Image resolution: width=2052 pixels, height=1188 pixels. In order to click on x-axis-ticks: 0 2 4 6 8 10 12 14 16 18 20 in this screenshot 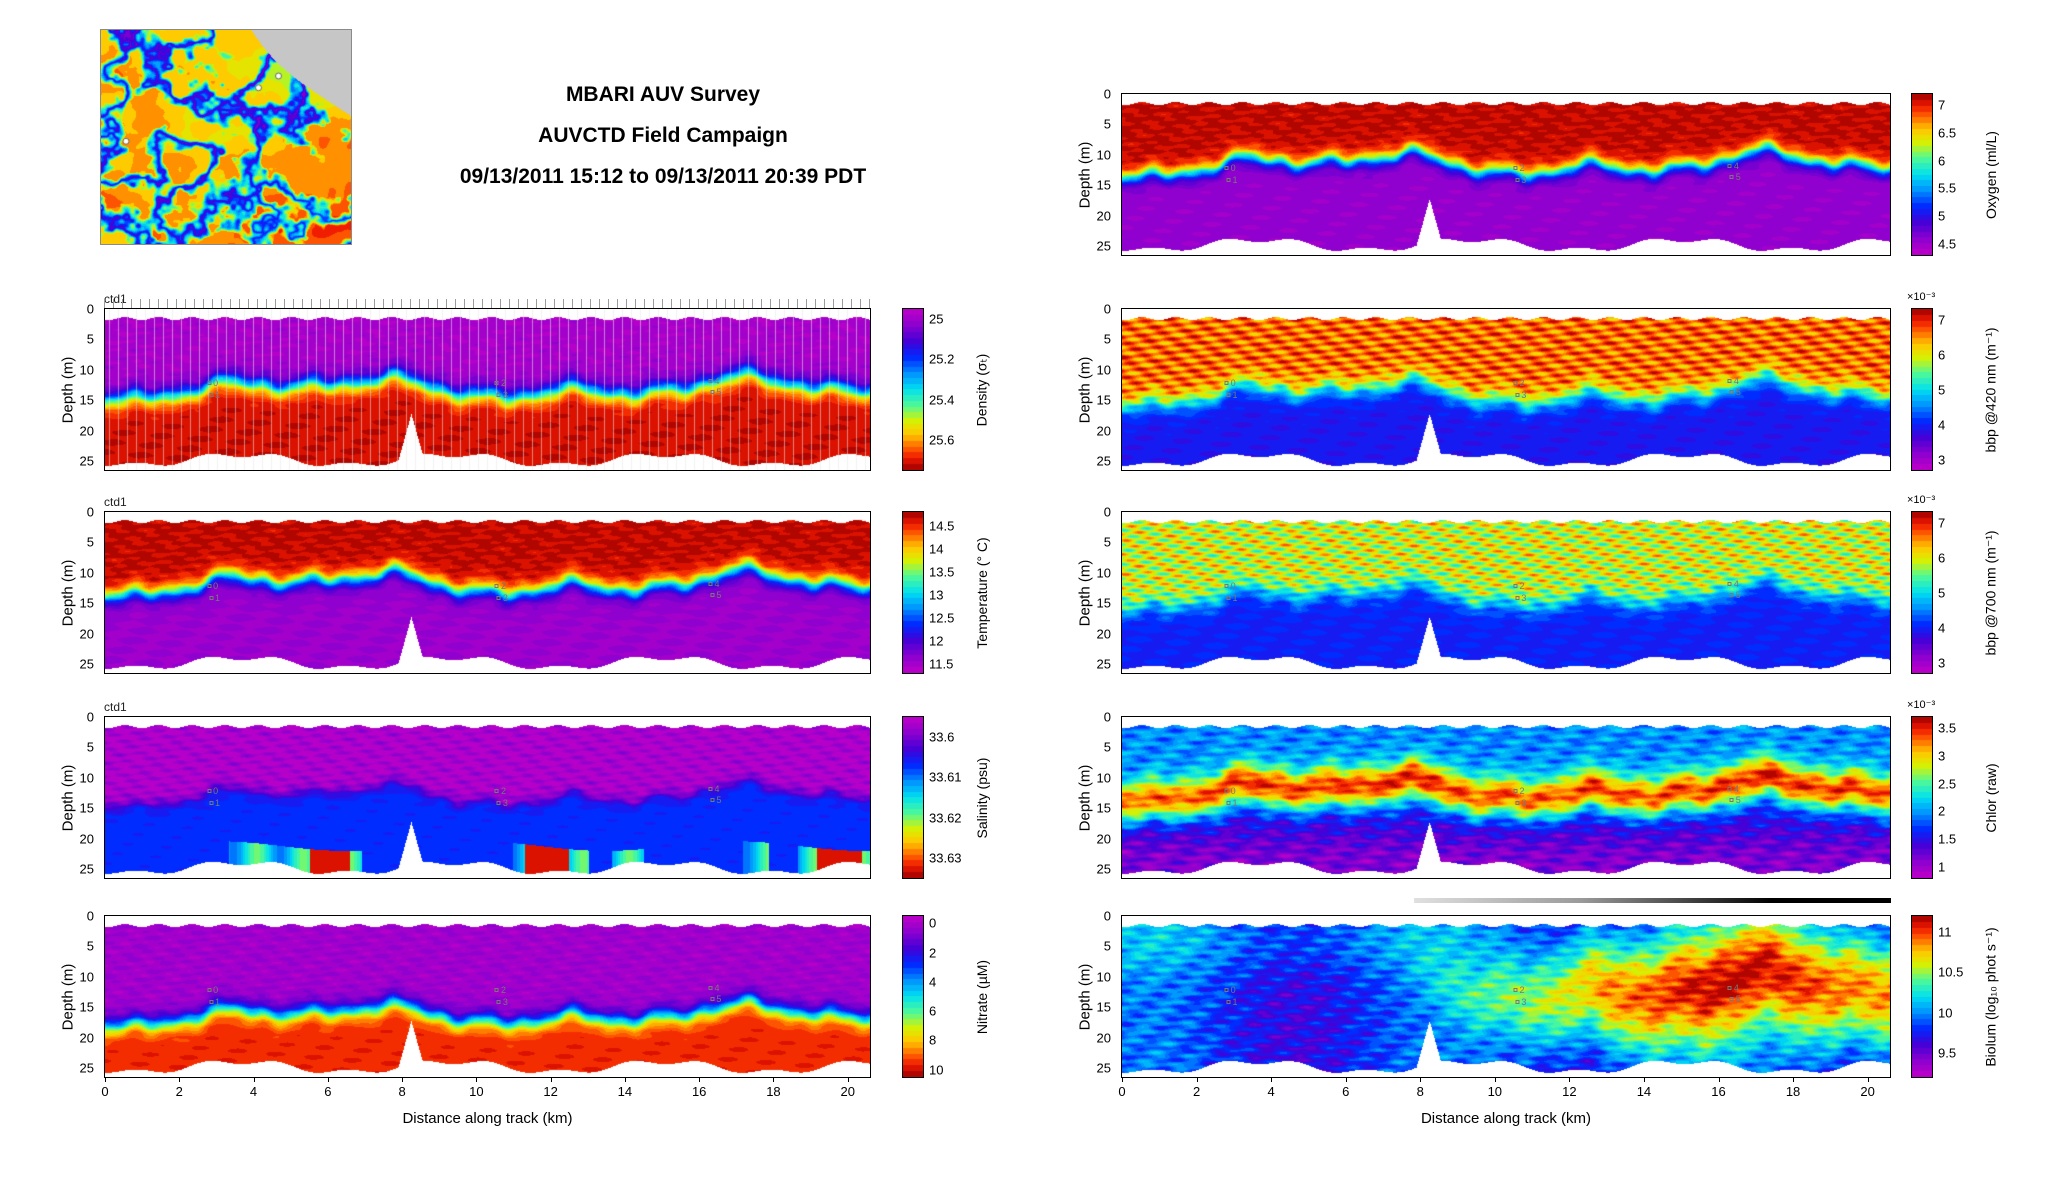, I will do `click(486, 1092)`.